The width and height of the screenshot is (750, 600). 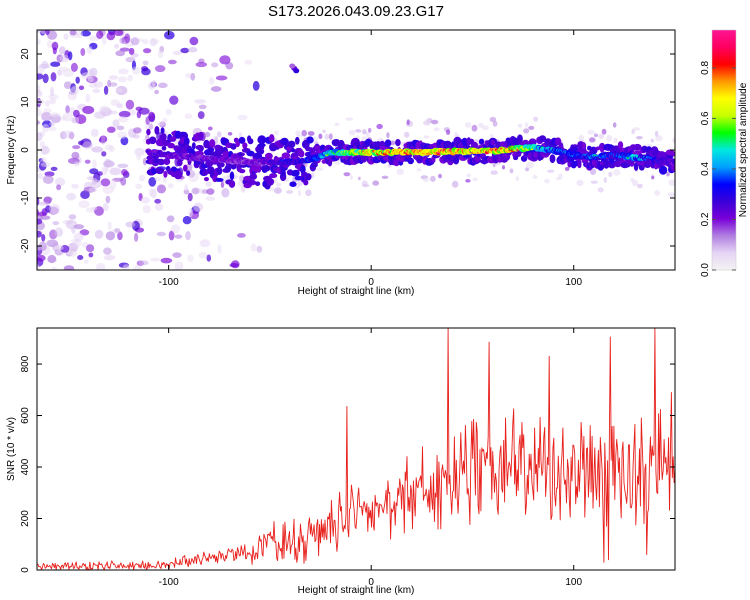 What do you see at coordinates (169, 582) in the screenshot?
I see `snr-xtick-label: -100` at bounding box center [169, 582].